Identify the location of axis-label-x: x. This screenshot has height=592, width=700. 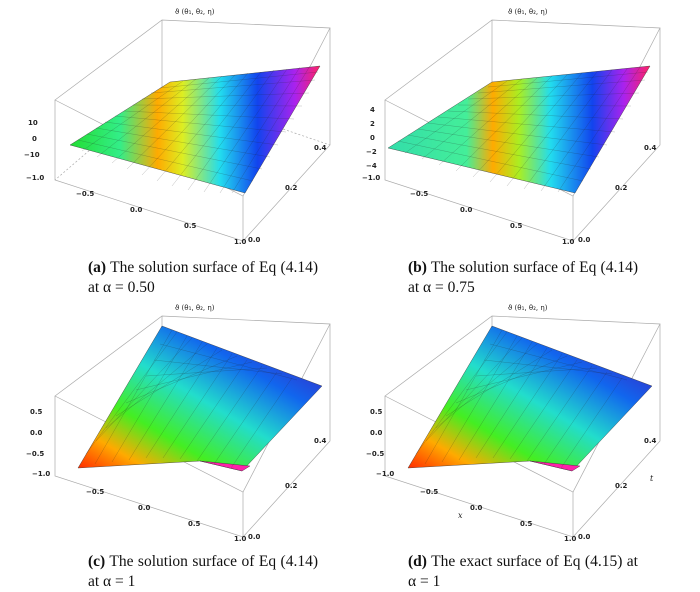
(460, 515).